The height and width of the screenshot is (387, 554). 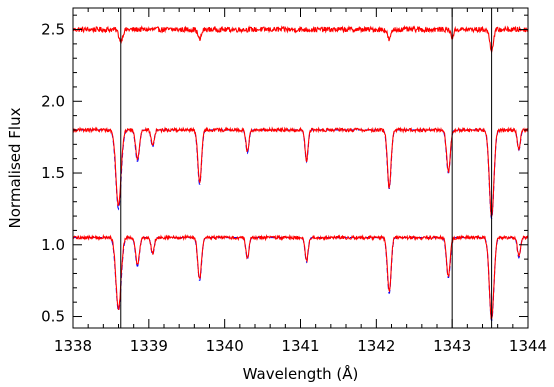 I want to click on x-tick-label: 1344, so click(x=528, y=346).